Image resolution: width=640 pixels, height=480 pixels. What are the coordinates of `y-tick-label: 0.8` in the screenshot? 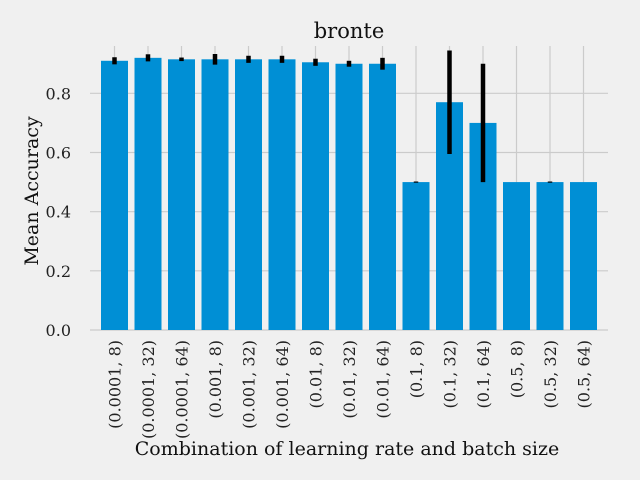 It's located at (58, 93).